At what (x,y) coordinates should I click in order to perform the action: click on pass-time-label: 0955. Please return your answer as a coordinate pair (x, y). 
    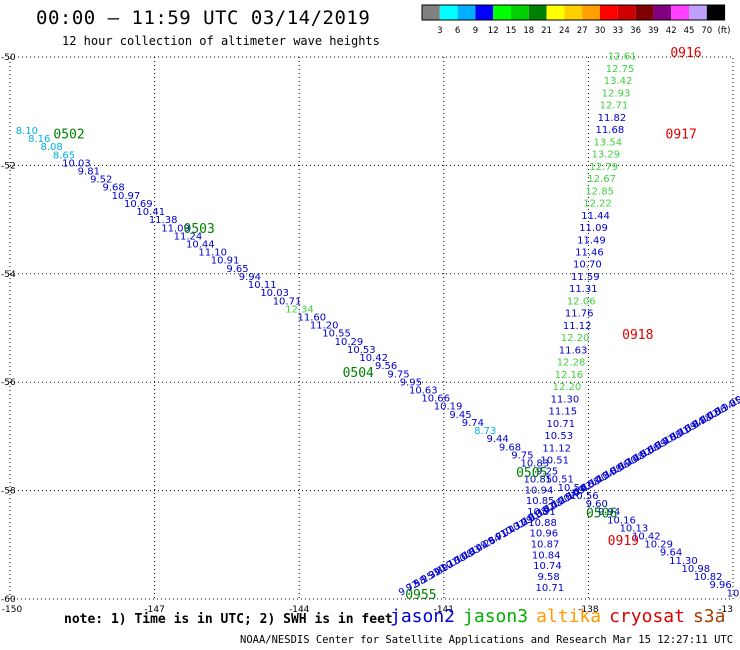
    Looking at the image, I should click on (420, 595).